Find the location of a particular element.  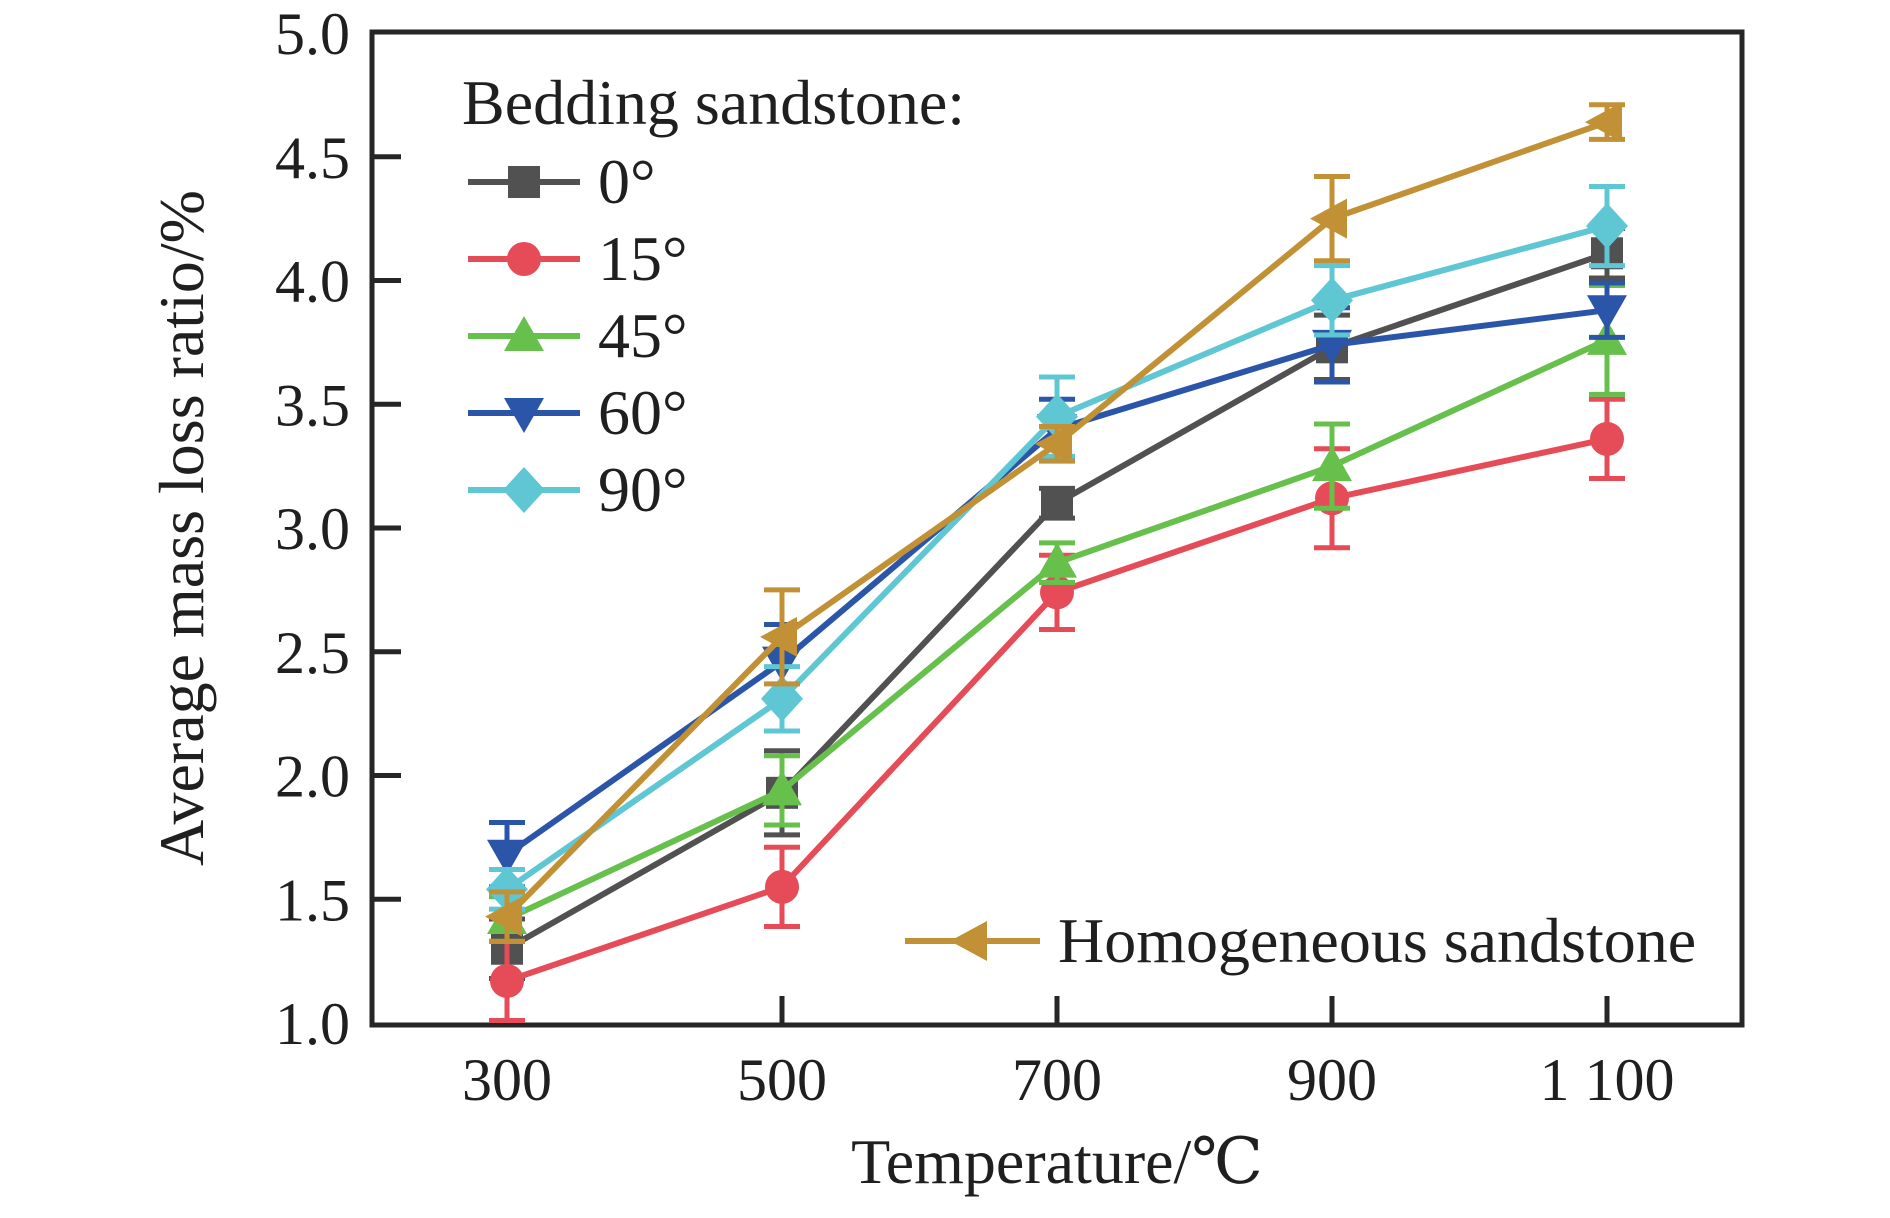

legend-item-label: 90° is located at coordinates (643, 489).